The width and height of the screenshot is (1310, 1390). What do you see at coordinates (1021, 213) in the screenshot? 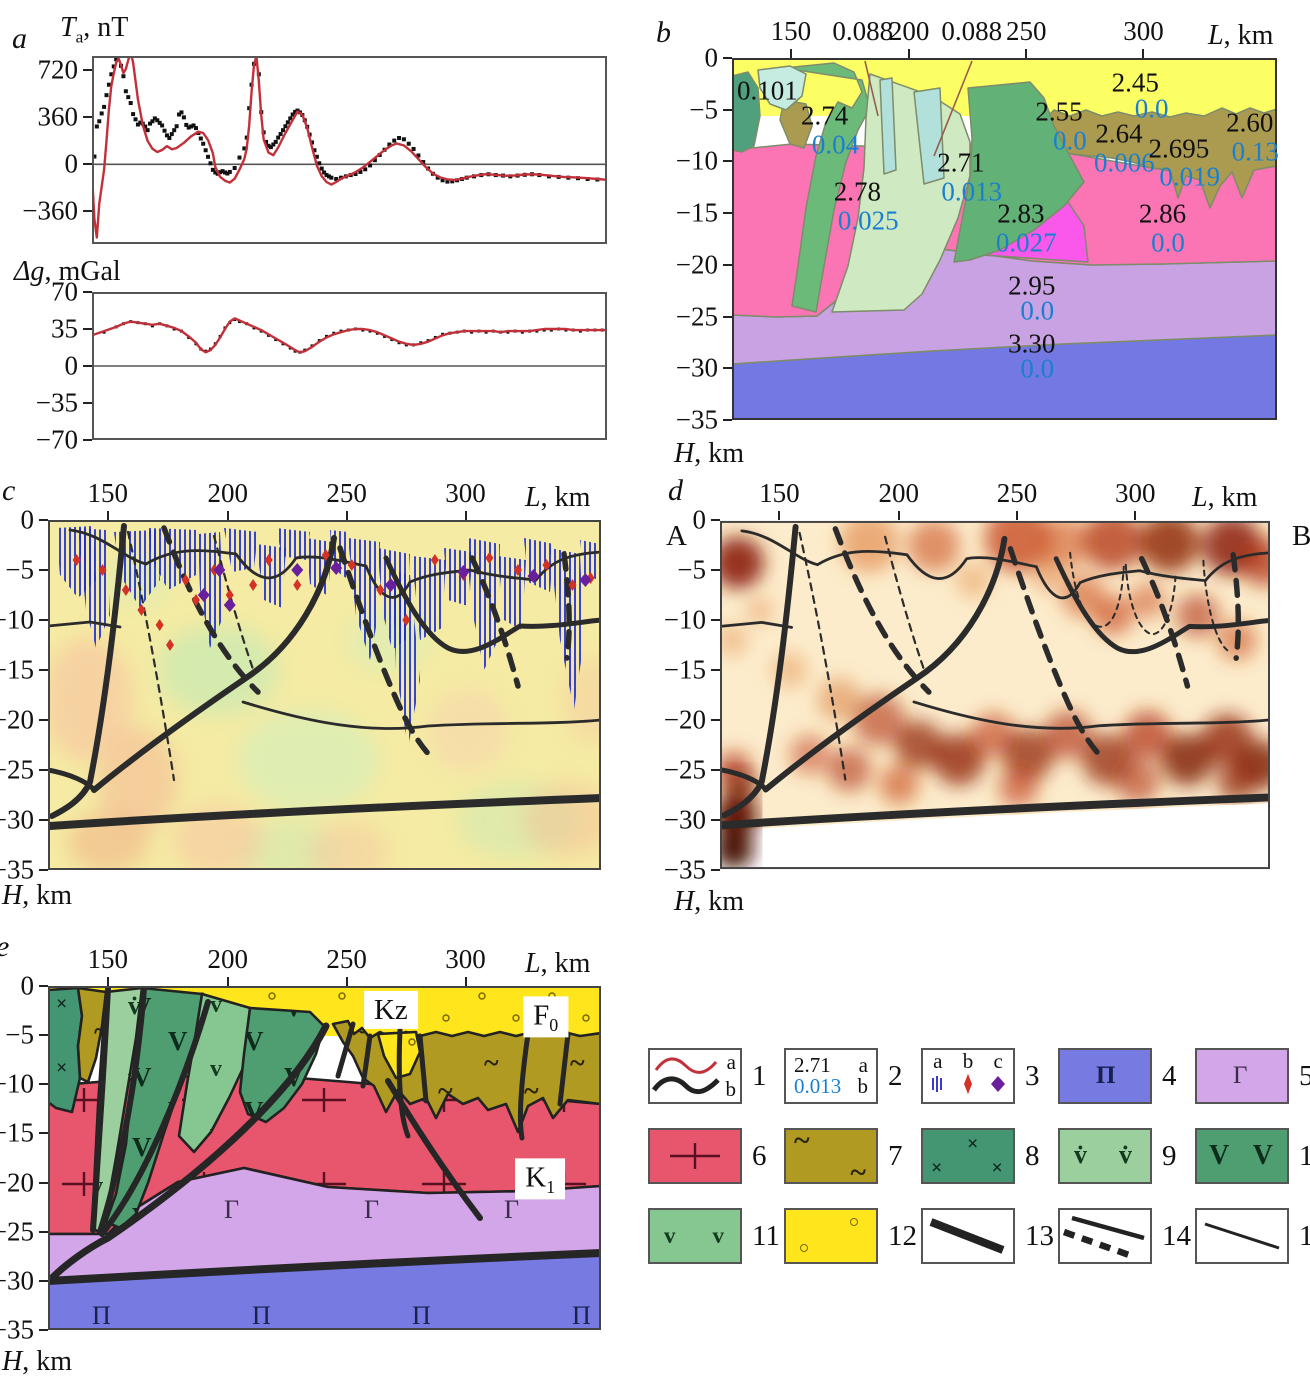
I see `density-label: 2.83` at bounding box center [1021, 213].